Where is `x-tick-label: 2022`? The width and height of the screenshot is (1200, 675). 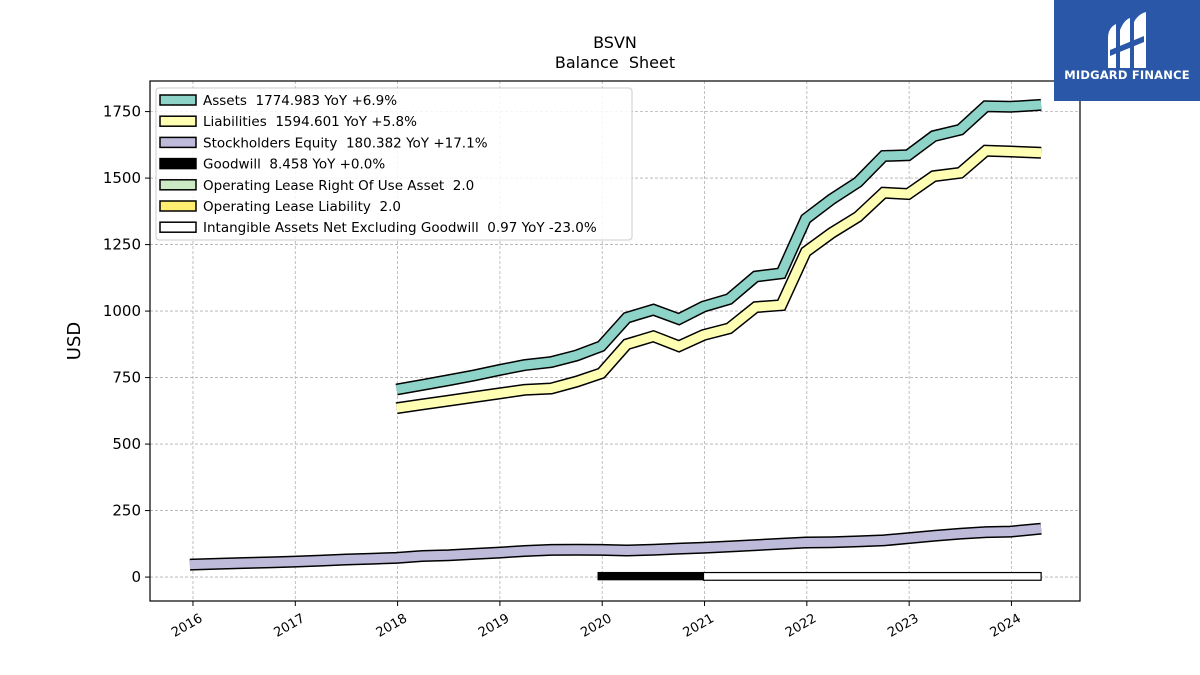
x-tick-label: 2022 is located at coordinates (801, 626).